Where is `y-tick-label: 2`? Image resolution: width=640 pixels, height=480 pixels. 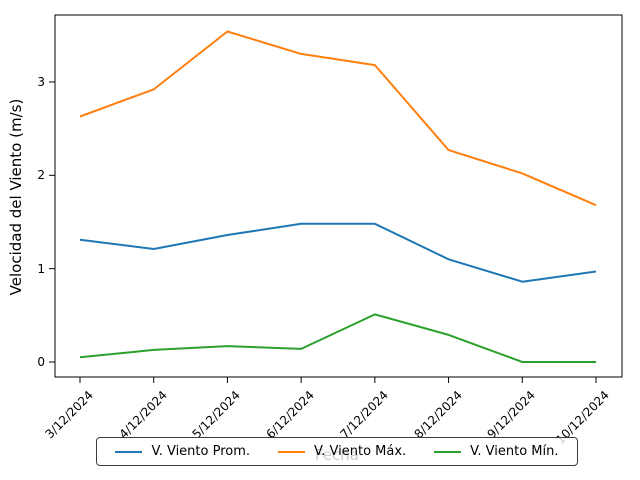
y-tick-label: 2 is located at coordinates (41, 175).